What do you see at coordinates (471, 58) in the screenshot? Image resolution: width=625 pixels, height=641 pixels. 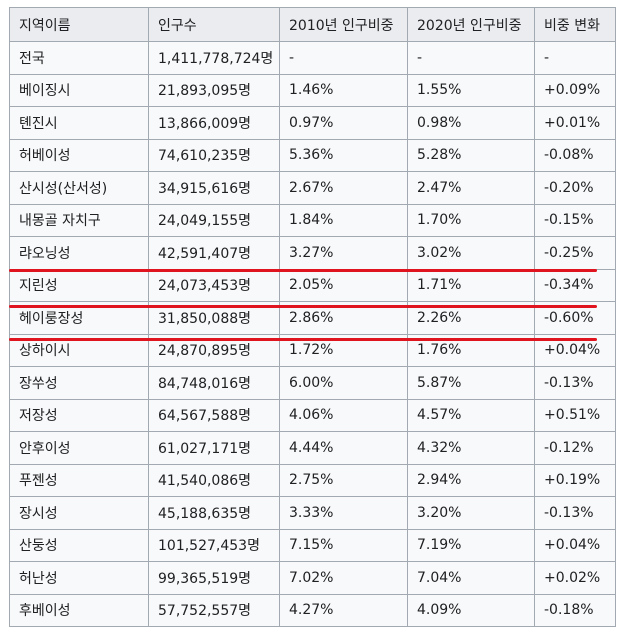 I see `cell-share-2020: -` at bounding box center [471, 58].